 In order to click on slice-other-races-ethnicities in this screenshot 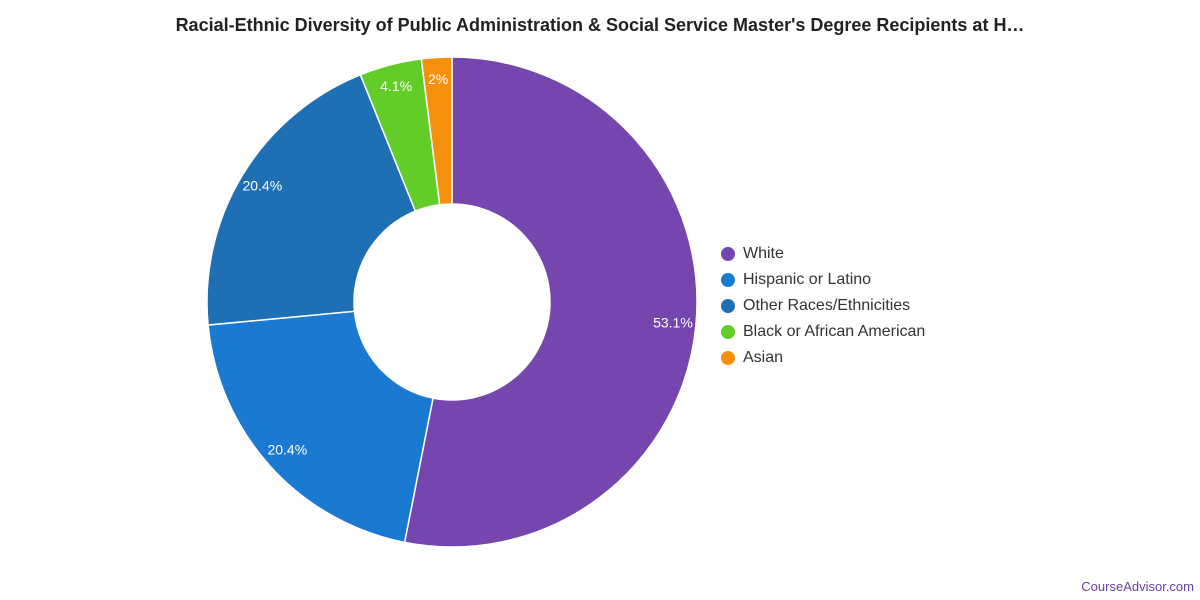, I will do `click(311, 199)`.